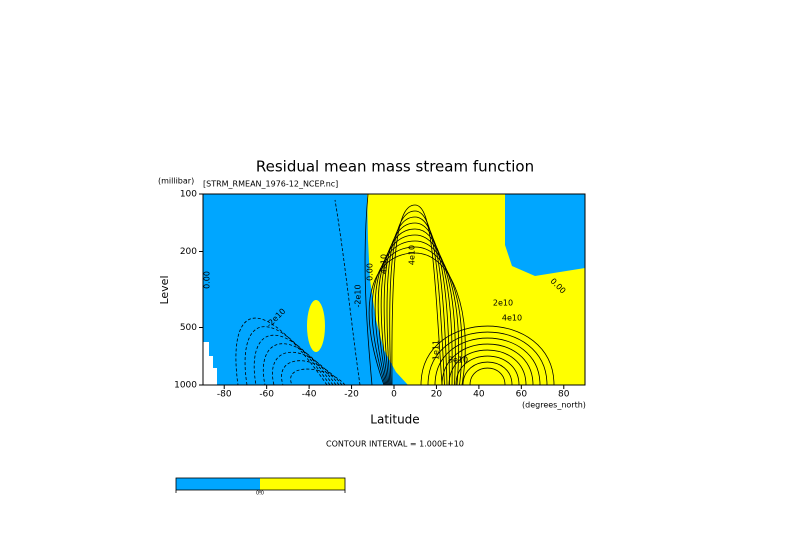 The width and height of the screenshot is (789, 558). Describe the element at coordinates (164, 289) in the screenshot. I see `y-axis-label: Level` at that location.